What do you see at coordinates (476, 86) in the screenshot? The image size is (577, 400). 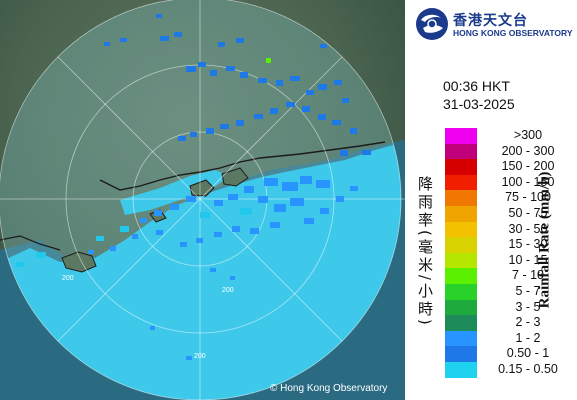 I see `radar-time: 00:36 HKT` at bounding box center [476, 86].